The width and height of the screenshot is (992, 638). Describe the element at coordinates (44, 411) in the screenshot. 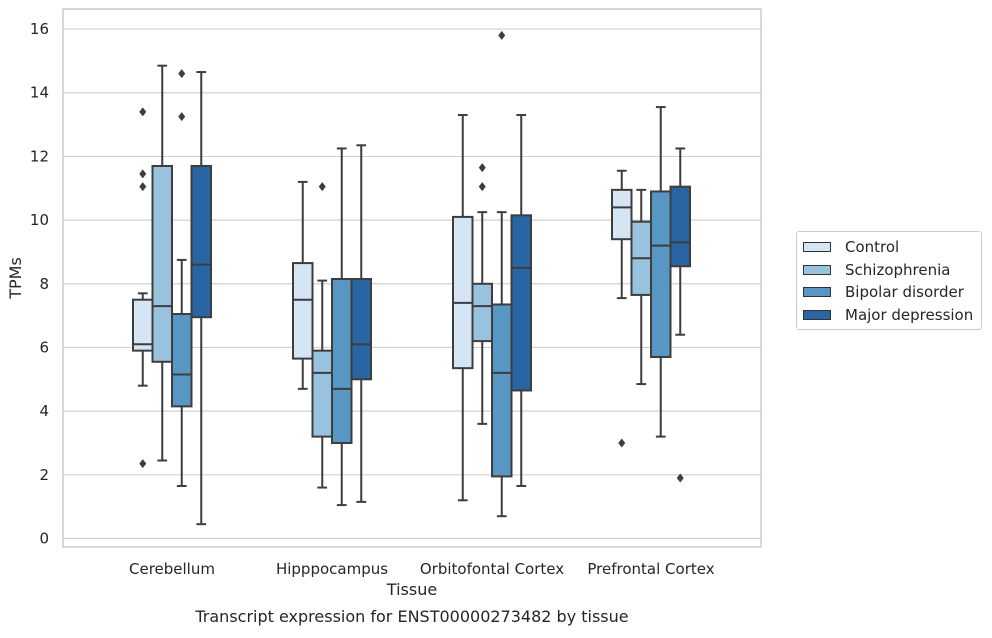

I see `y-tick-label: 4` at that location.